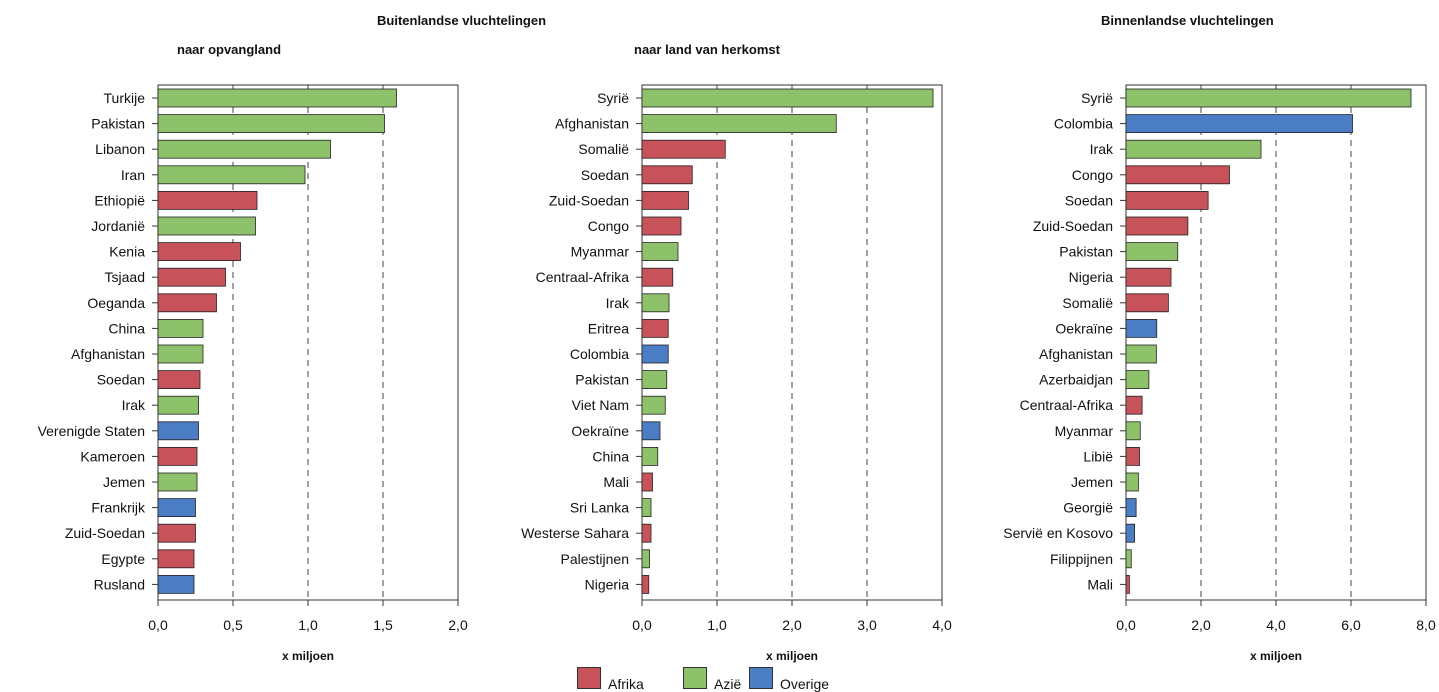 This screenshot has height=692, width=1439. Describe the element at coordinates (229, 49) in the screenshot. I see `subtitle-by-host-country: naar opvangland` at that location.